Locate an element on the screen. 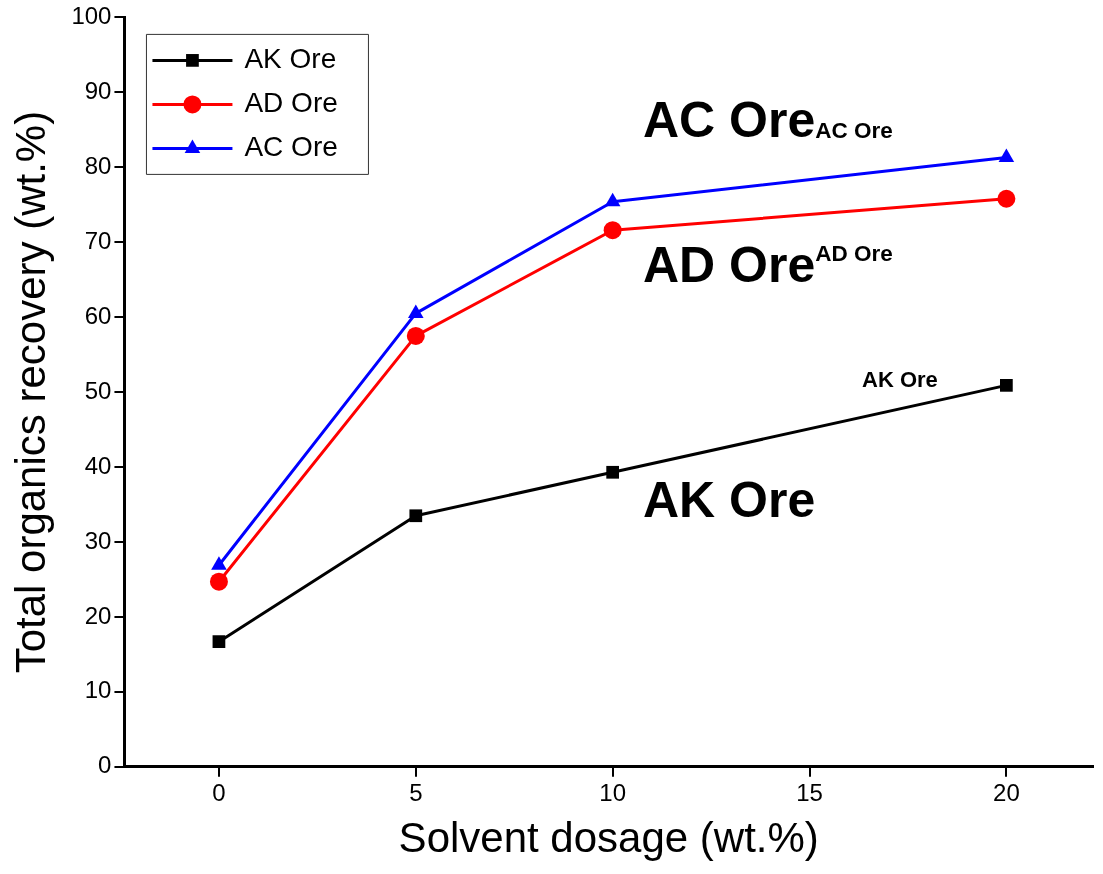  y-tick-label: 40 is located at coordinates (98, 465).